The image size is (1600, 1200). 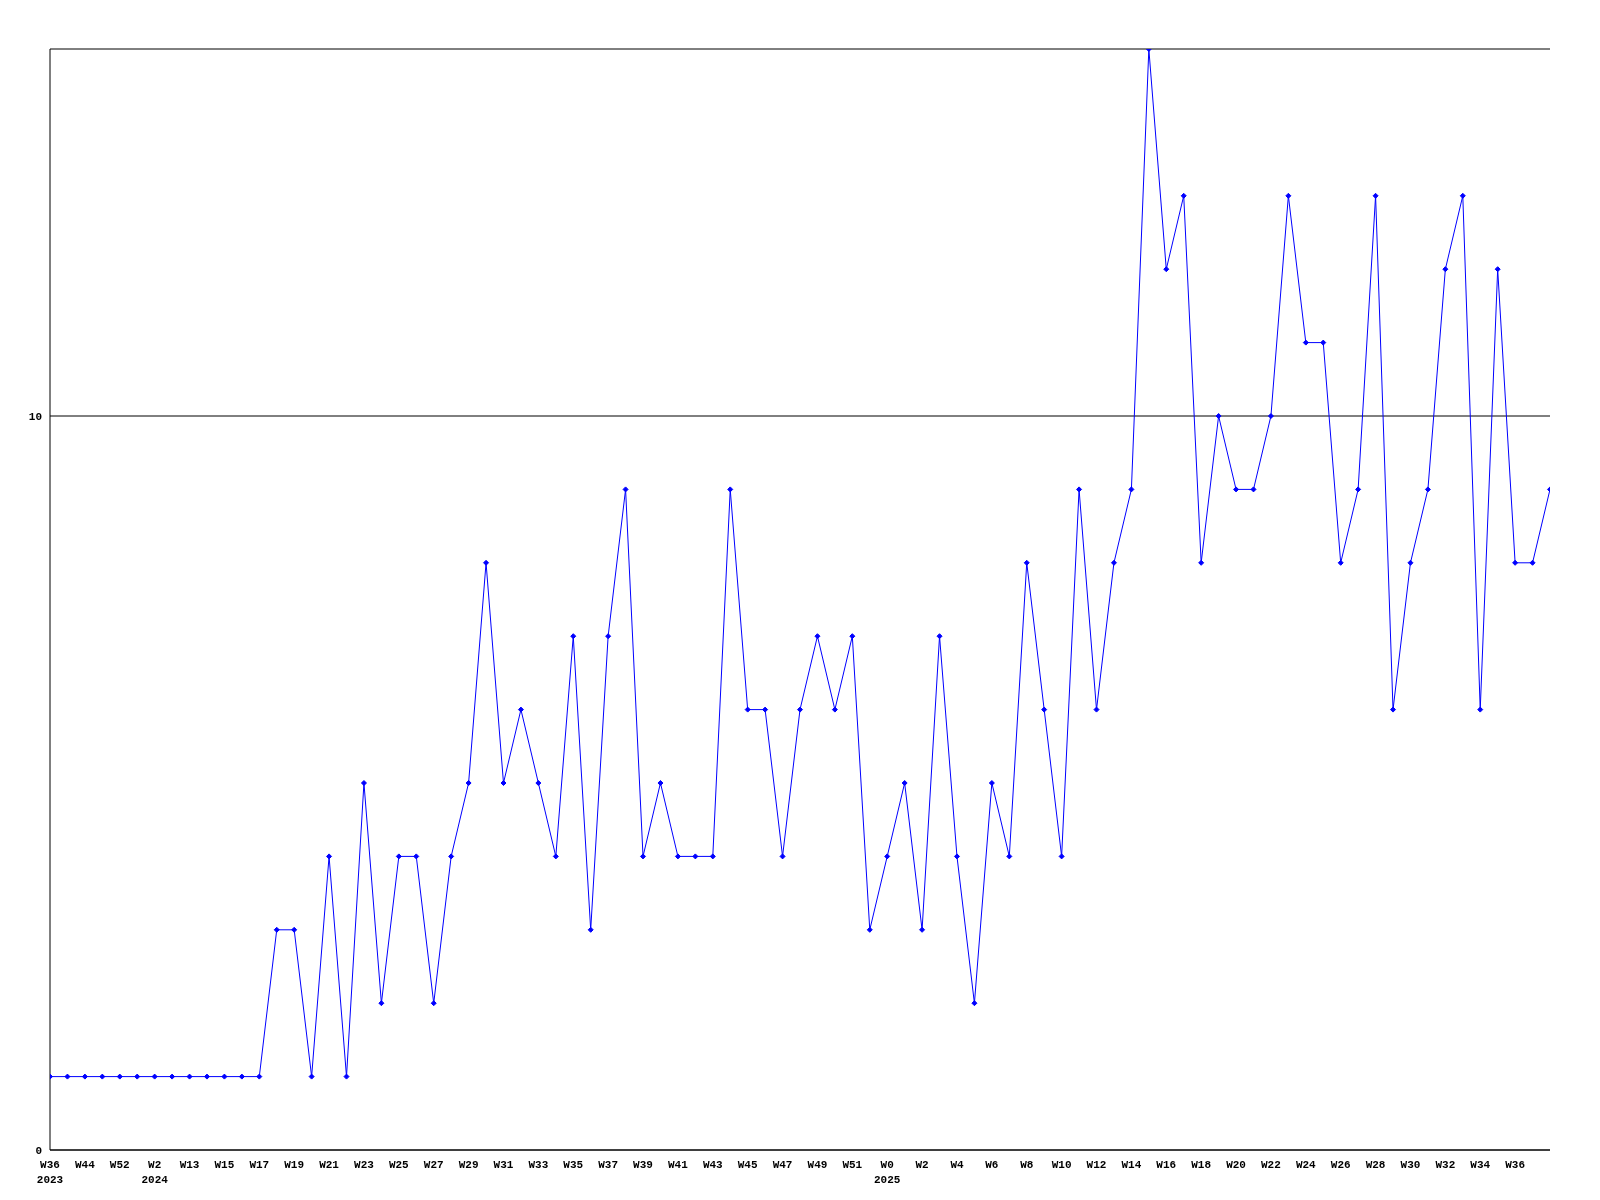 I want to click on x-tick-label: W52, so click(x=119, y=1165).